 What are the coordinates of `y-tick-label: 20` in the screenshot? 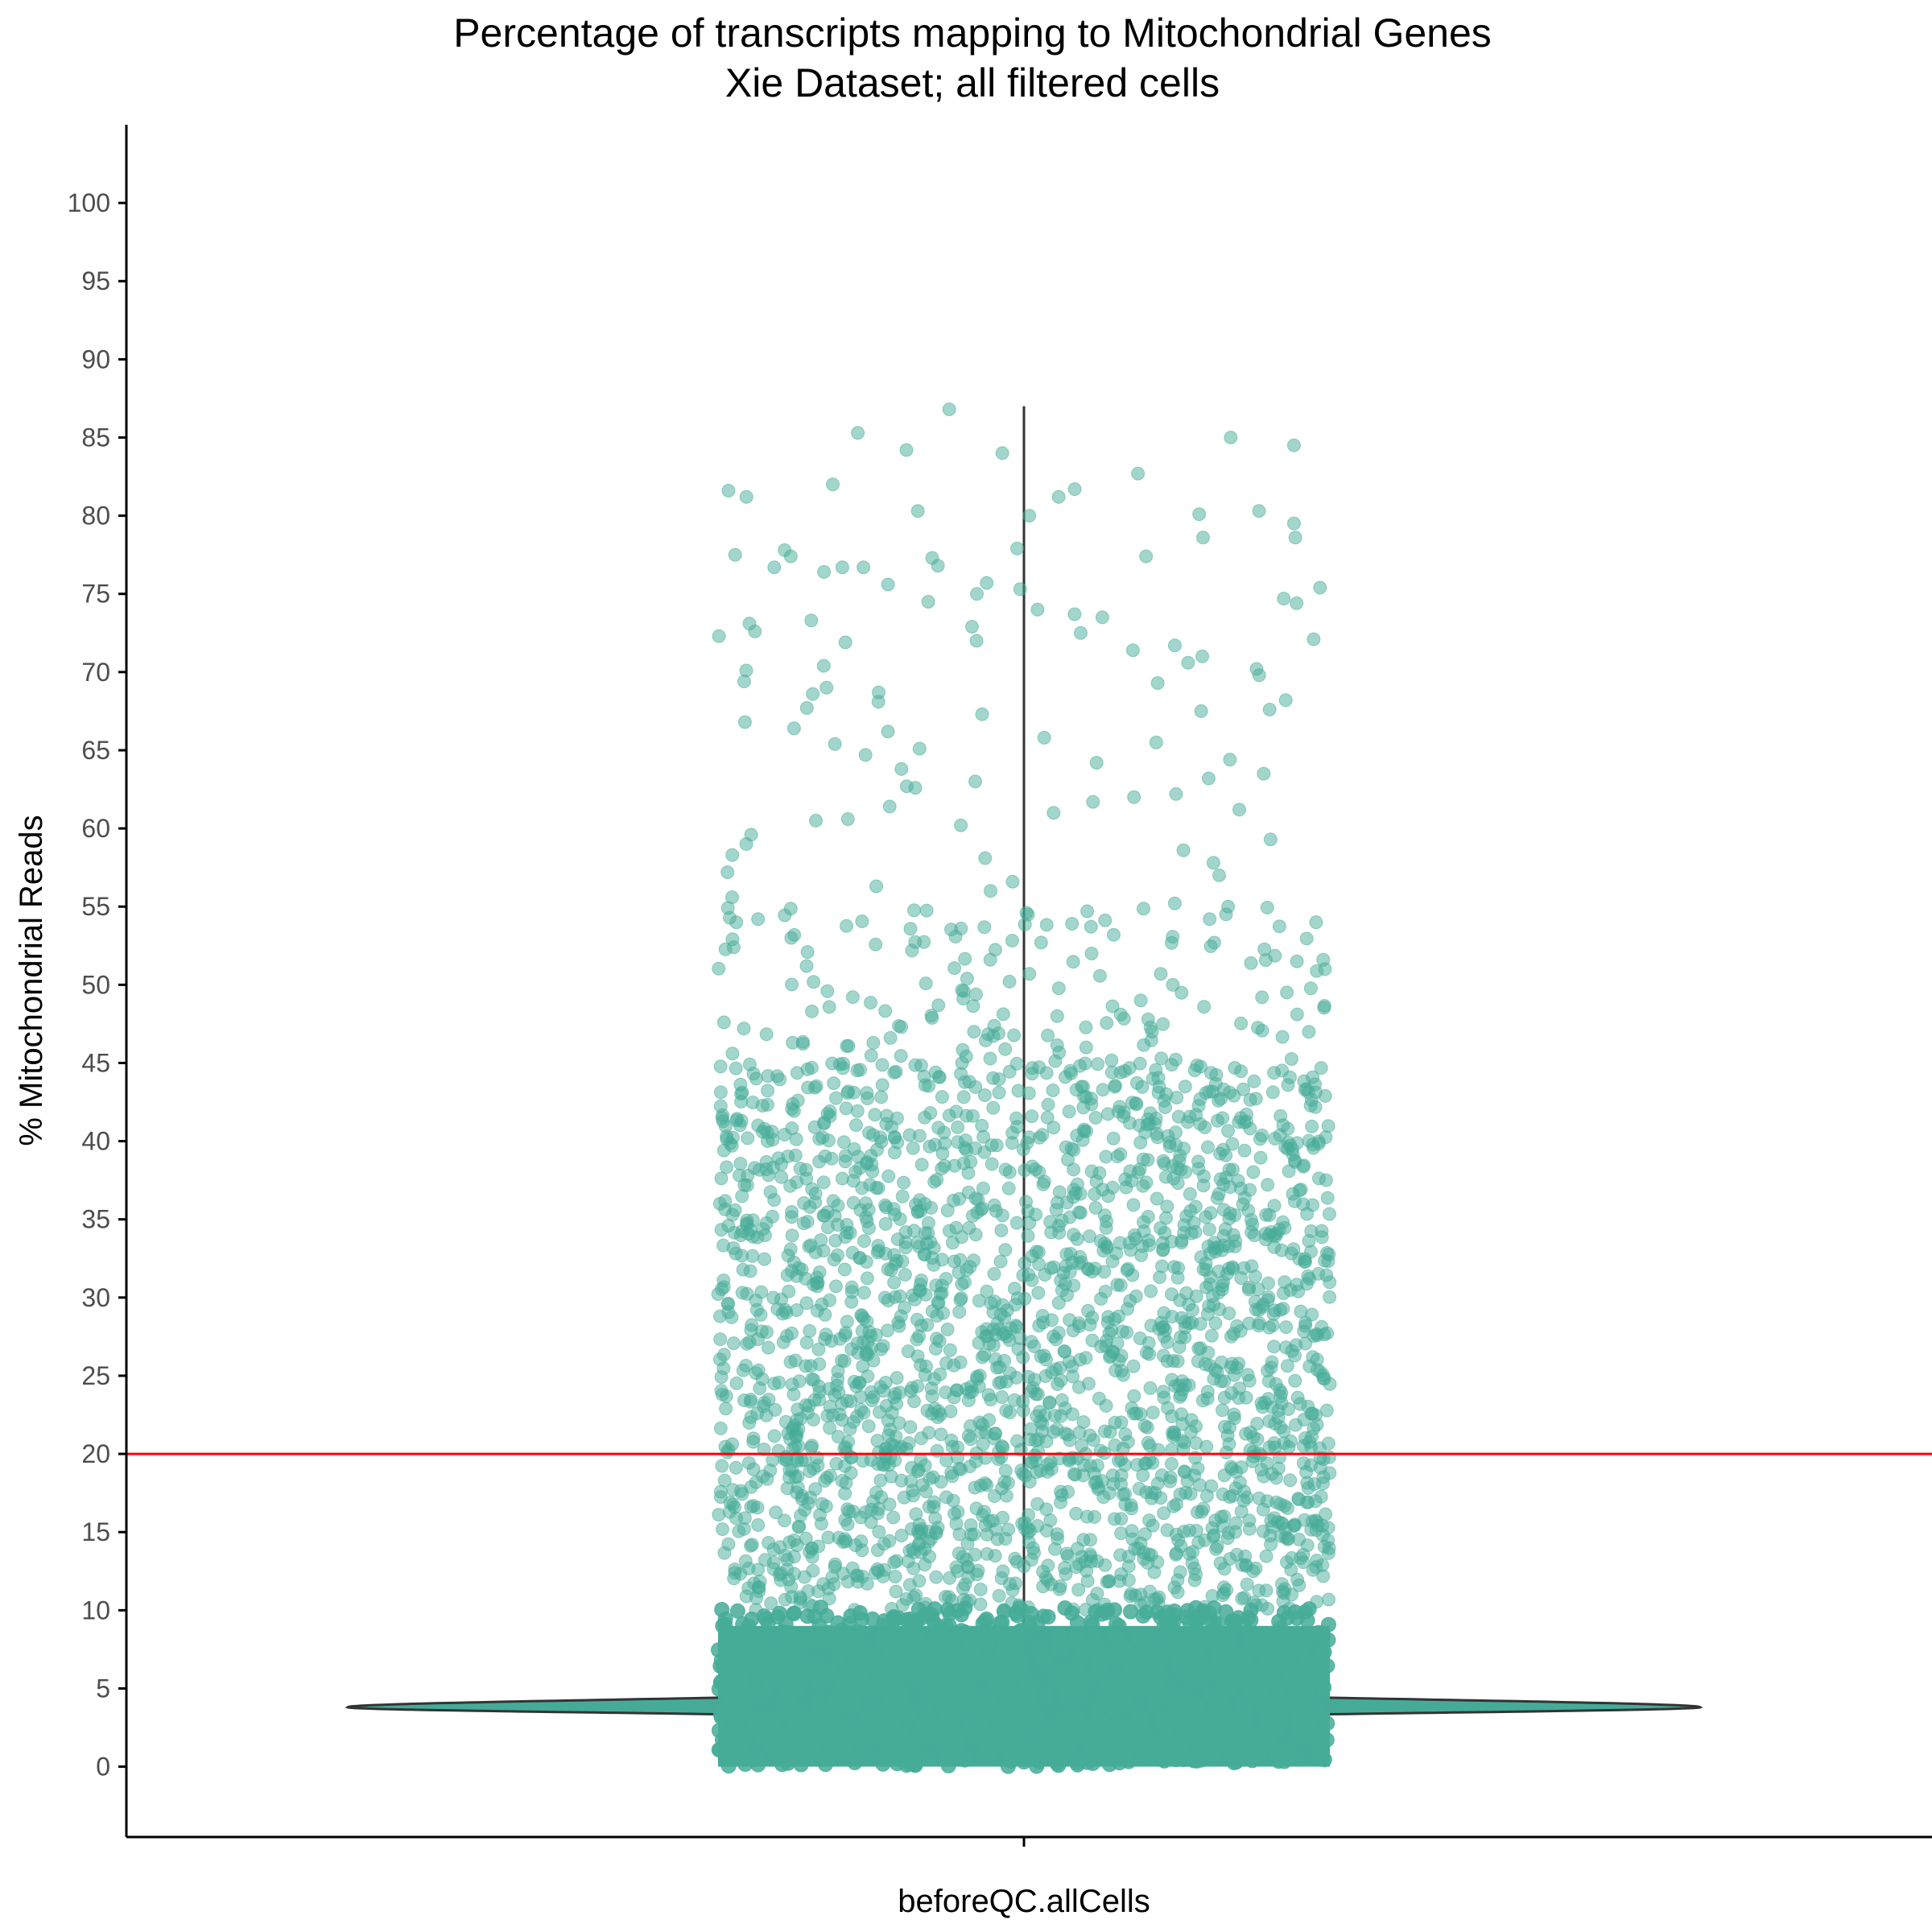 It's located at (95, 1453).